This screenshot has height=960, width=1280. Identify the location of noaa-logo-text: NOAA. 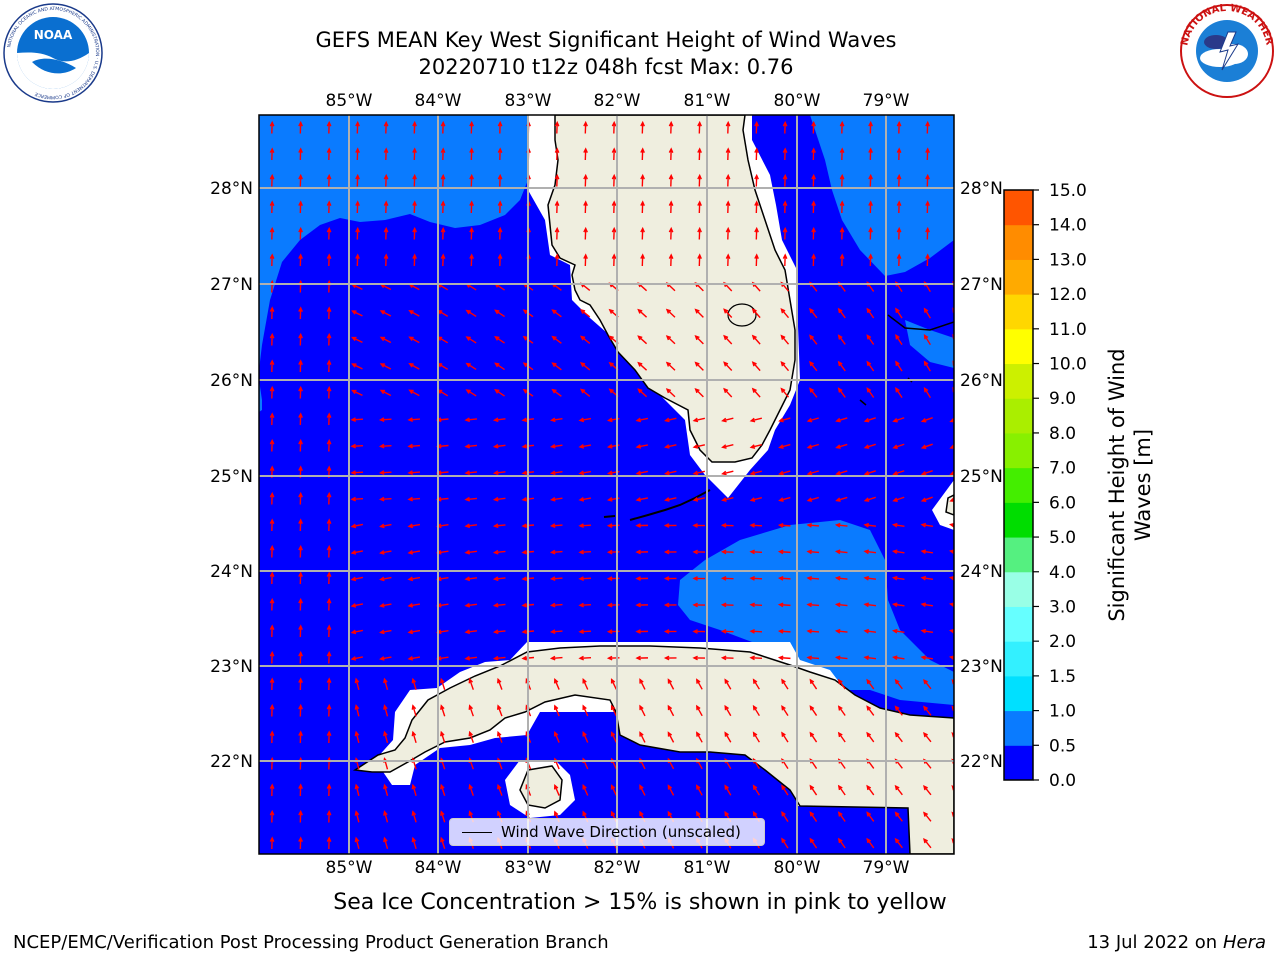
(53, 35).